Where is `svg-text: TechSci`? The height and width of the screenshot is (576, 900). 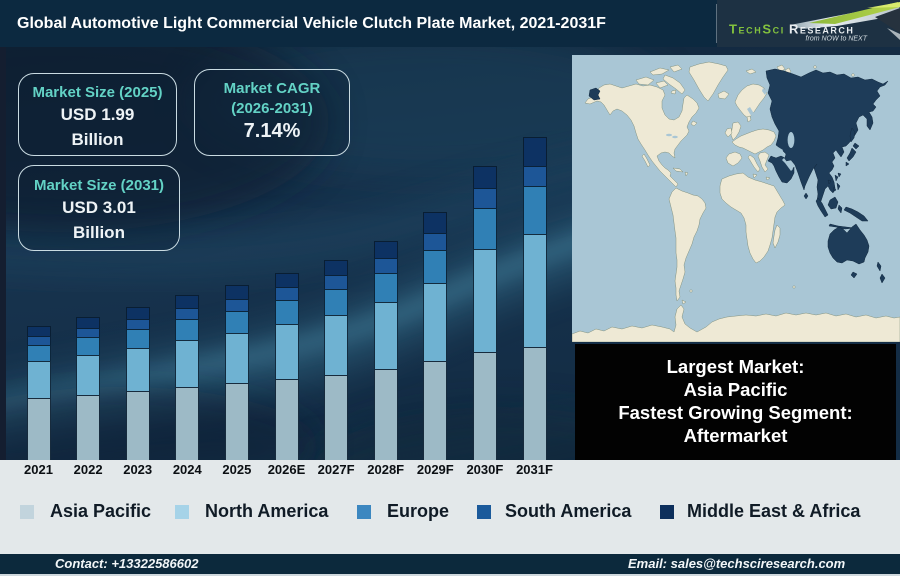
svg-text: TechSci is located at coordinates (757, 29).